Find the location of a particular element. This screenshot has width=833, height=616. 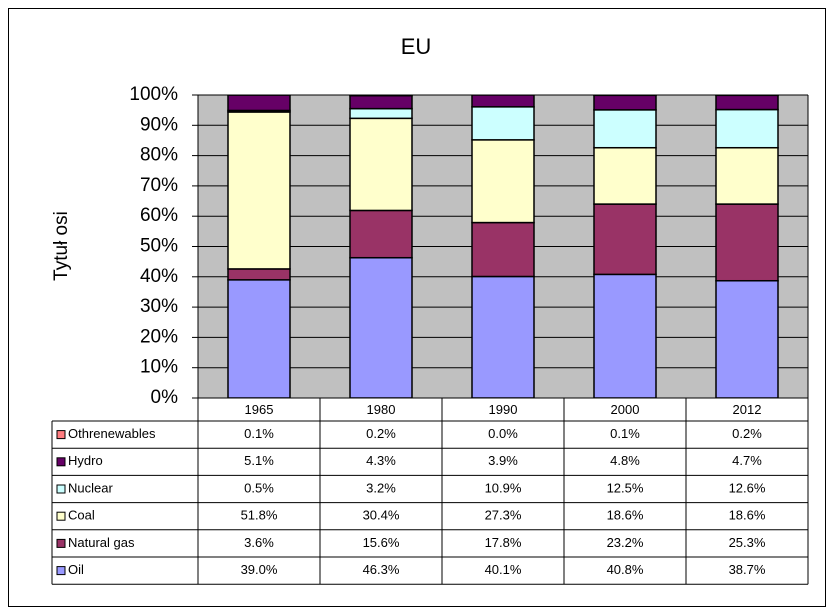

table-cell: 40.8% is located at coordinates (625, 569).